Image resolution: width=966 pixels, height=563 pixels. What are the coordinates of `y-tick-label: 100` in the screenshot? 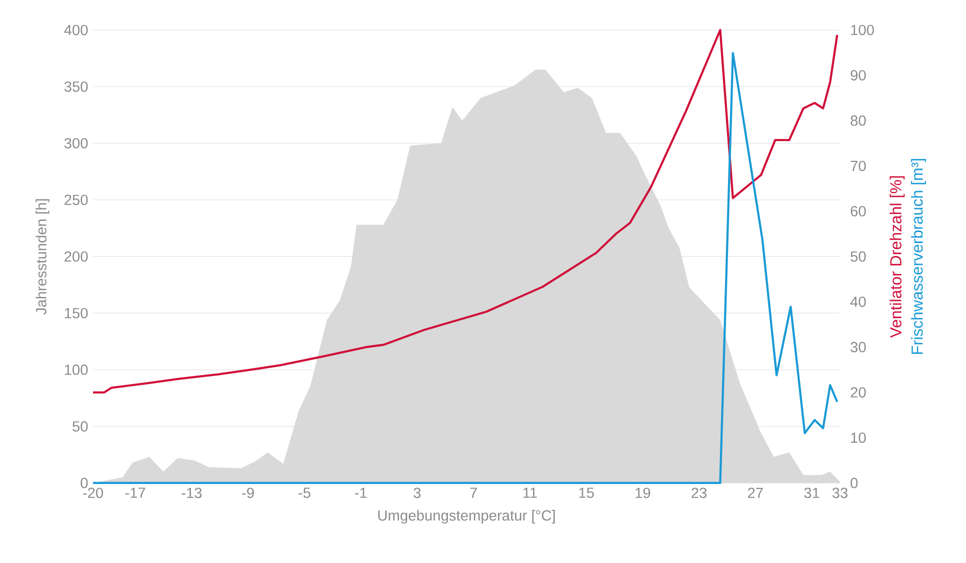 It's located at (76, 369).